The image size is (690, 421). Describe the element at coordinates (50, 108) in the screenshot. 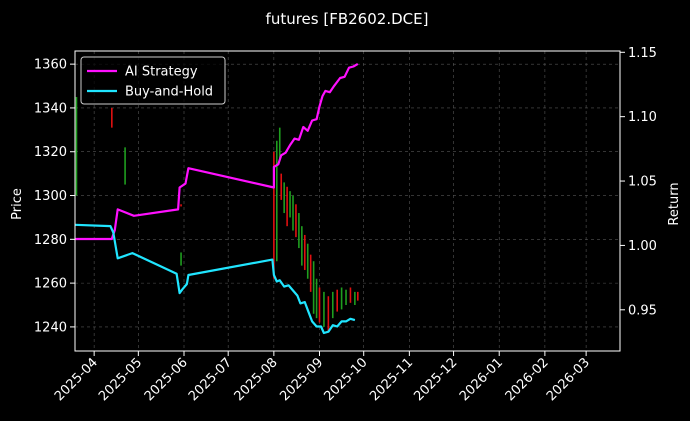

I see `y-tick-label: 1340` at that location.